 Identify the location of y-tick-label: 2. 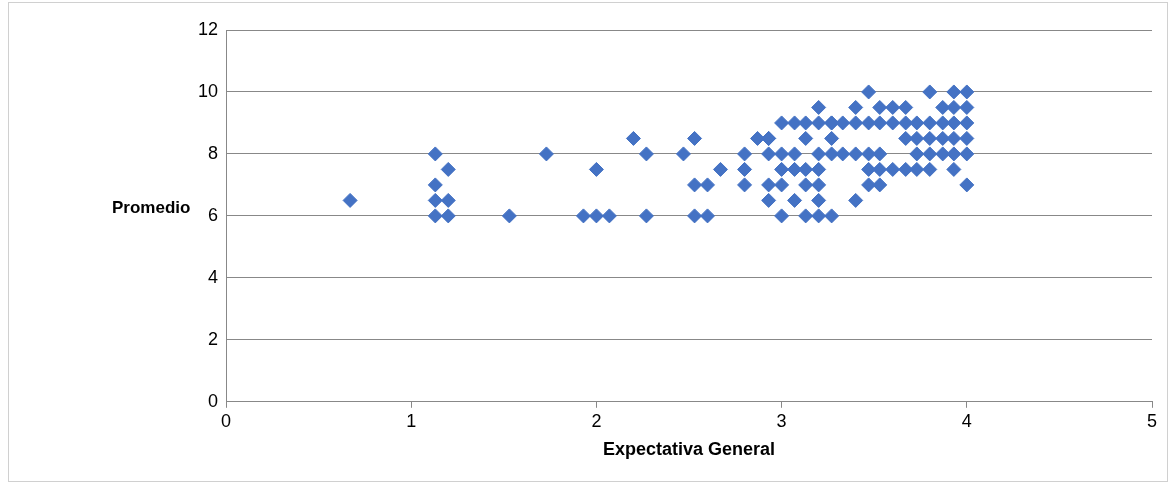
(213, 338).